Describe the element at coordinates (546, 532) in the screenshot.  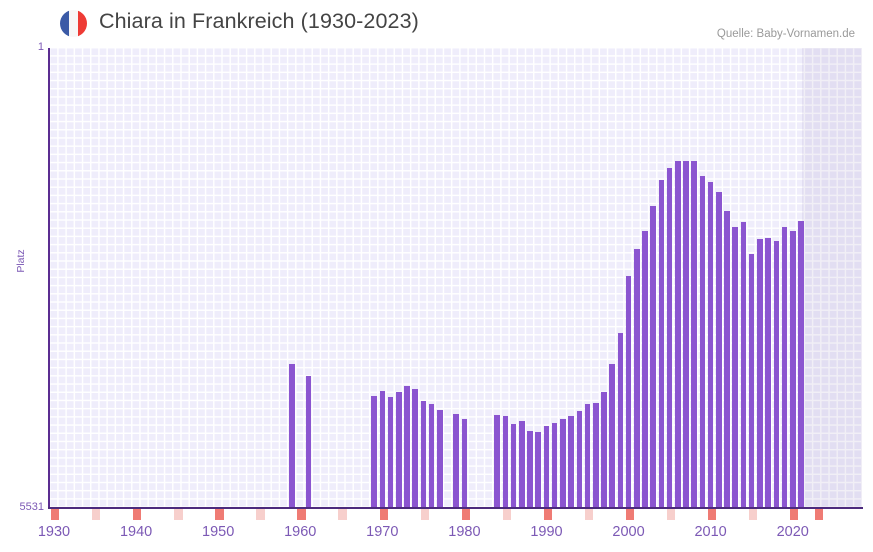
I see `x-axis-label: 1990` at that location.